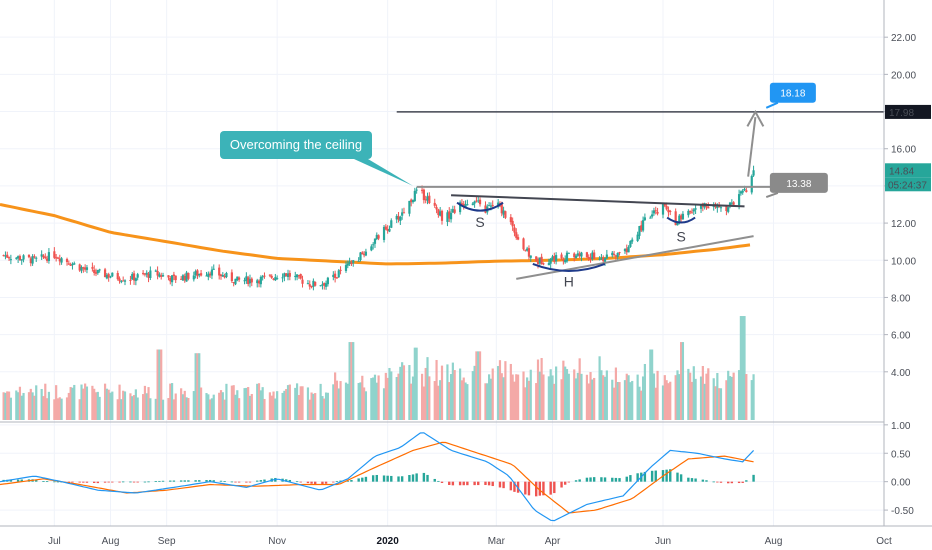 This screenshot has width=932, height=550. I want to click on left-shoulder-label: S, so click(479, 222).